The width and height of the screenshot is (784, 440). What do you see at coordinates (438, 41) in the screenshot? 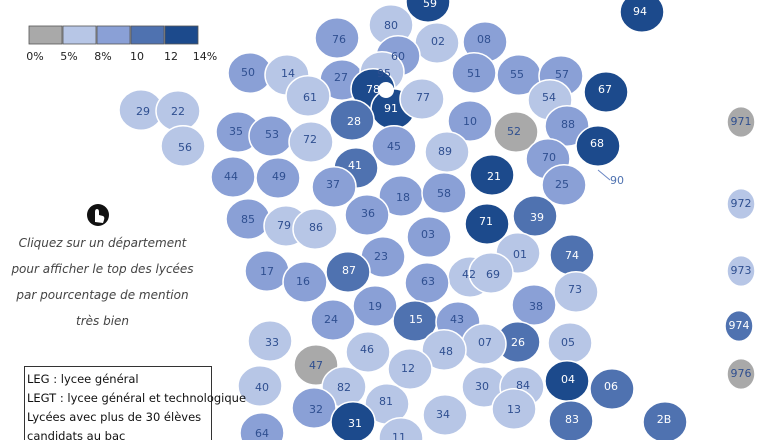
I see `department-code: 02` at bounding box center [438, 41].